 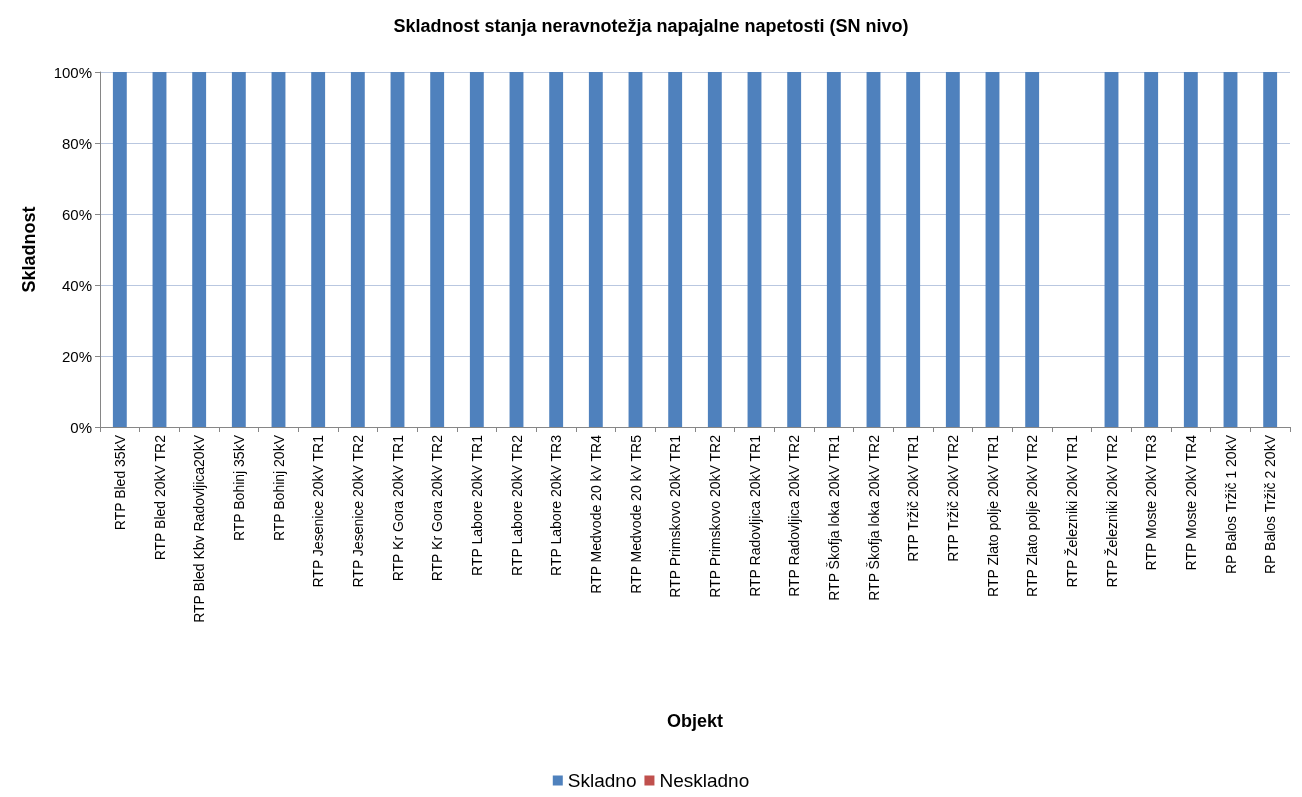 What do you see at coordinates (81, 427) in the screenshot?
I see `y-tick-label: 0%` at bounding box center [81, 427].